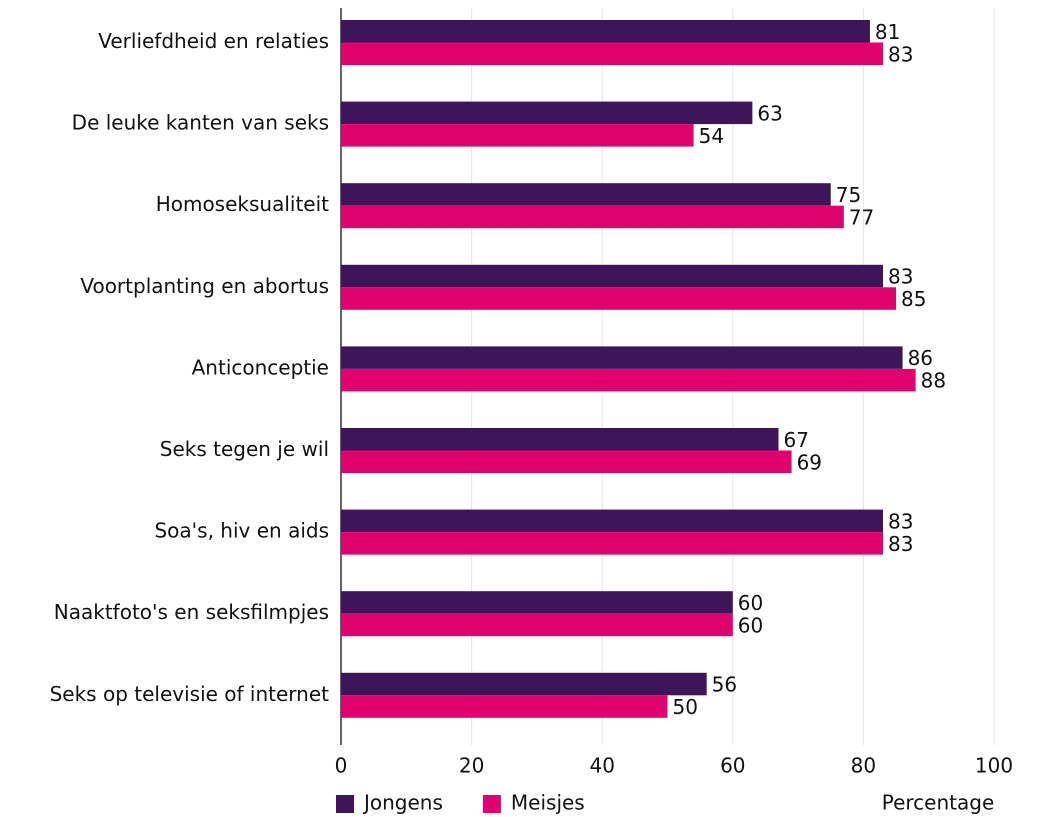 The width and height of the screenshot is (1042, 817). Describe the element at coordinates (863, 766) in the screenshot. I see `x-tick-label: 80` at that location.